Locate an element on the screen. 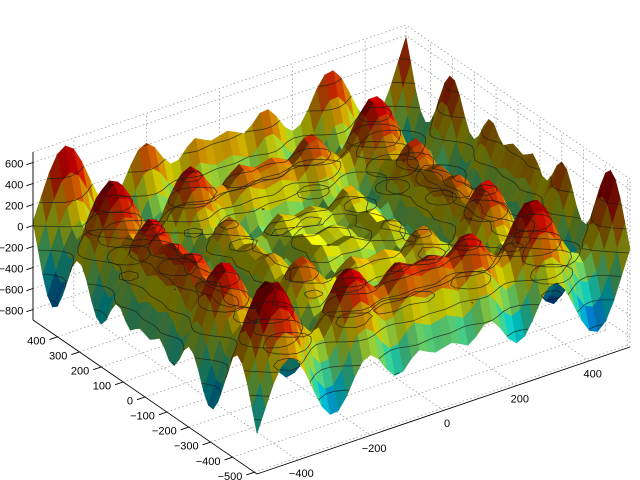 The height and width of the screenshot is (480, 640). x-tick-label: −400 is located at coordinates (301, 474).